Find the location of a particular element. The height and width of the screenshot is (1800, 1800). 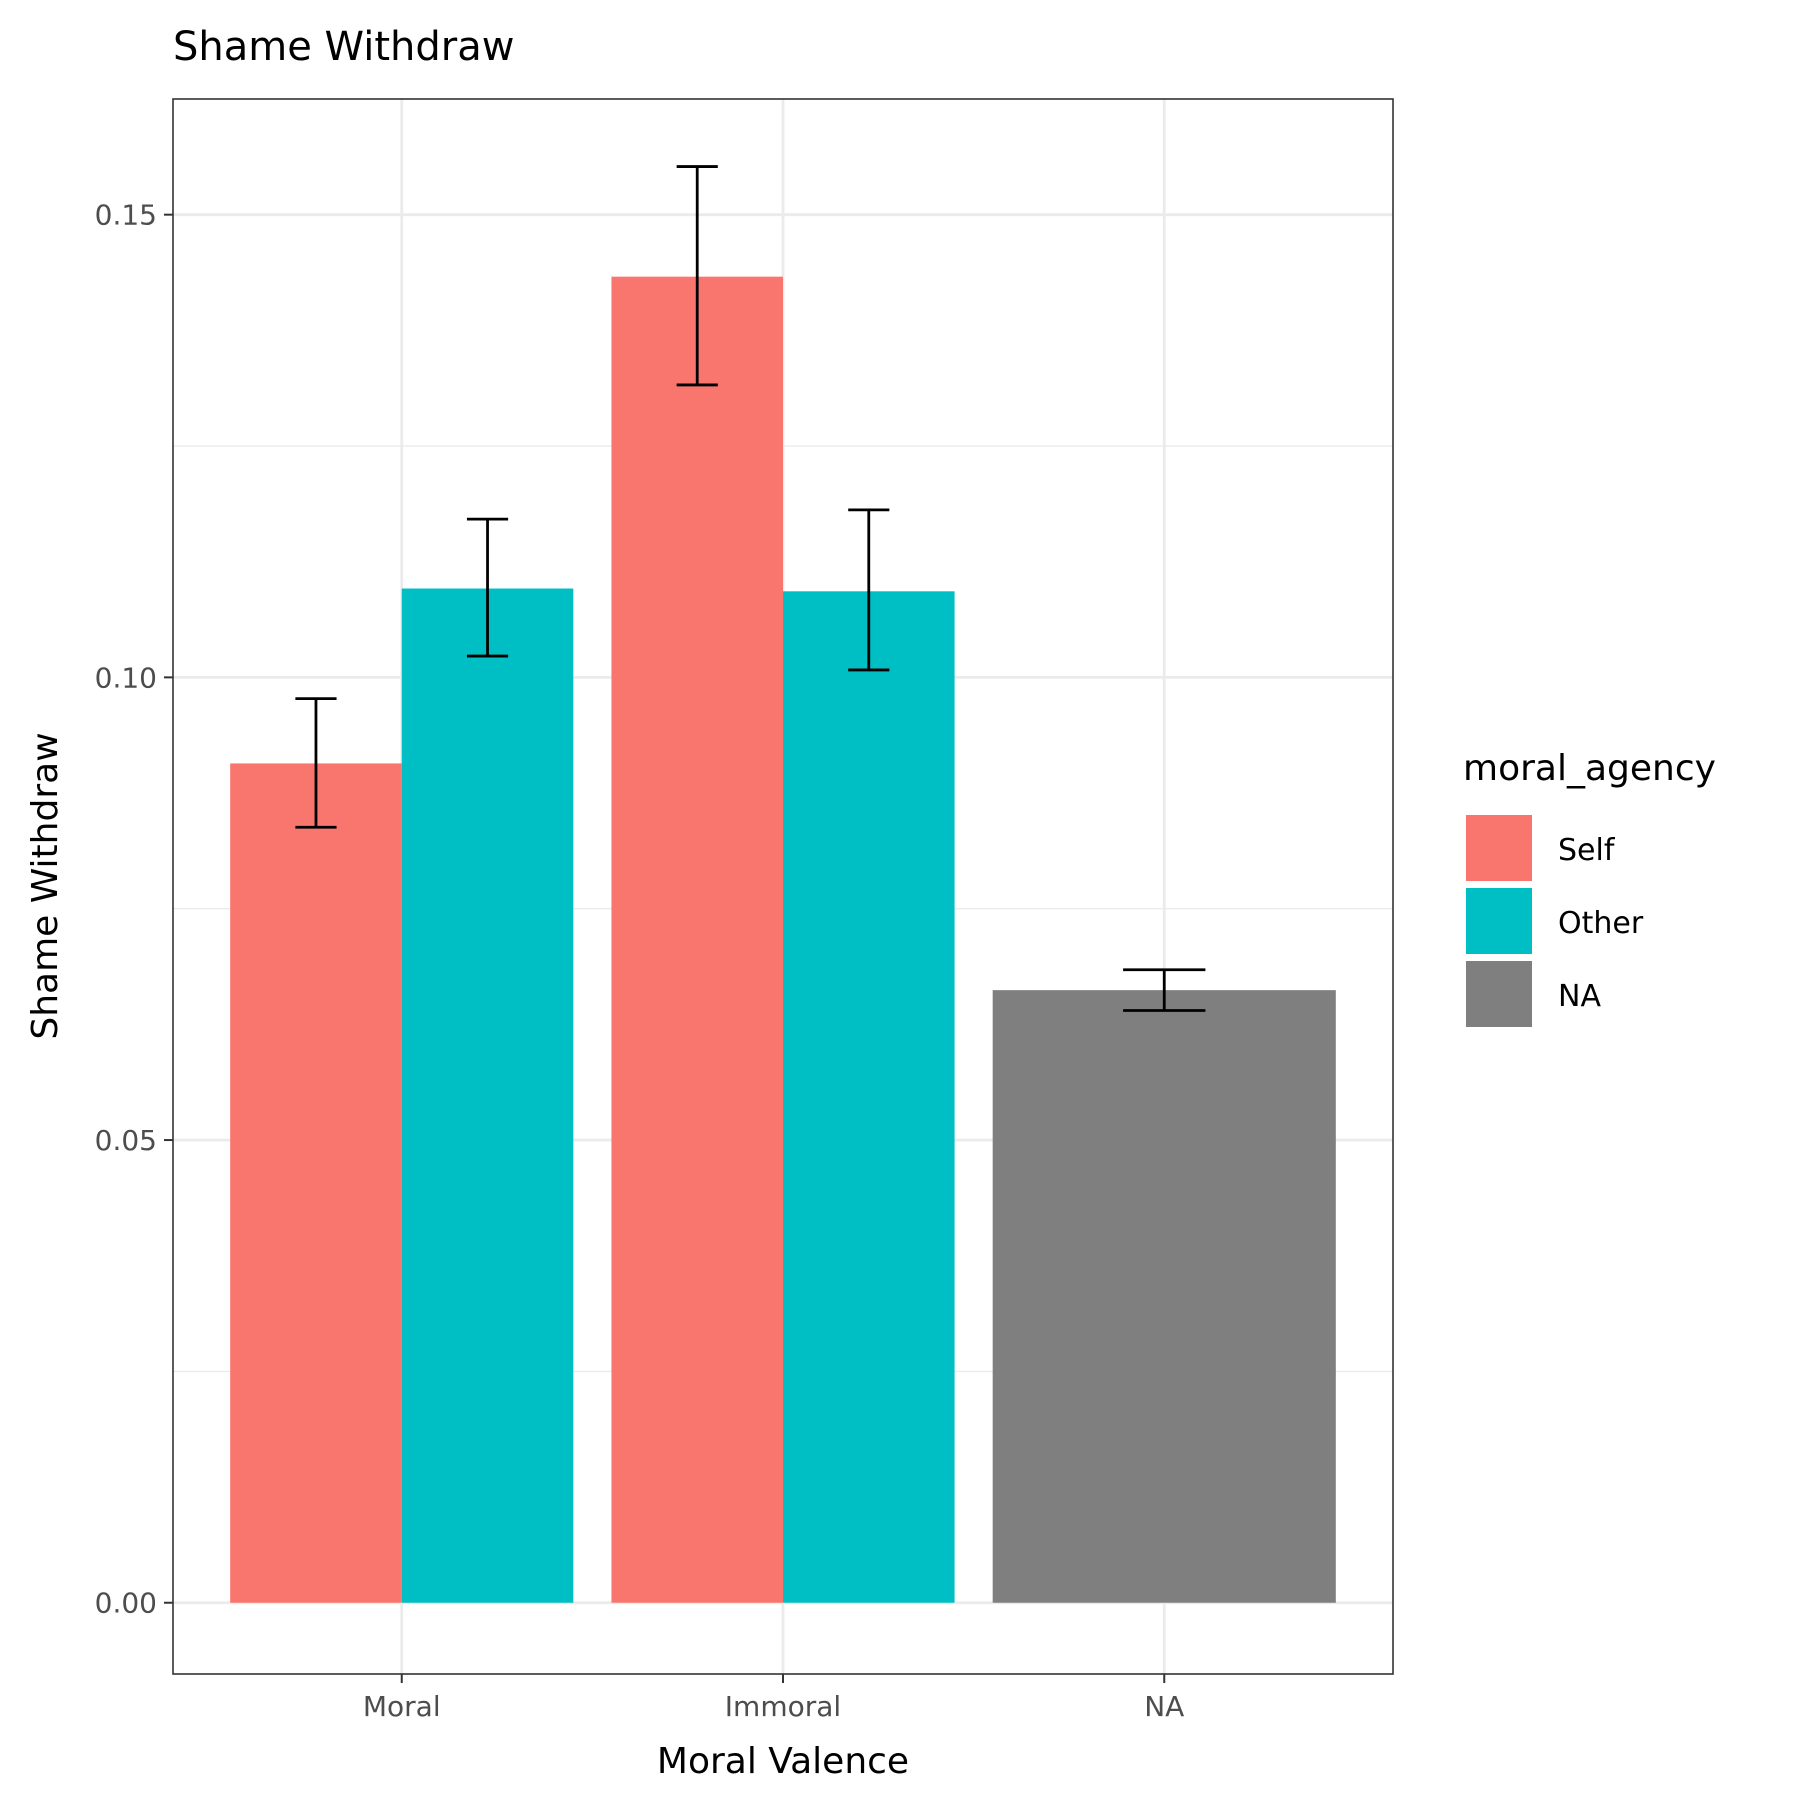

bar-na-na is located at coordinates (1164, 1296).